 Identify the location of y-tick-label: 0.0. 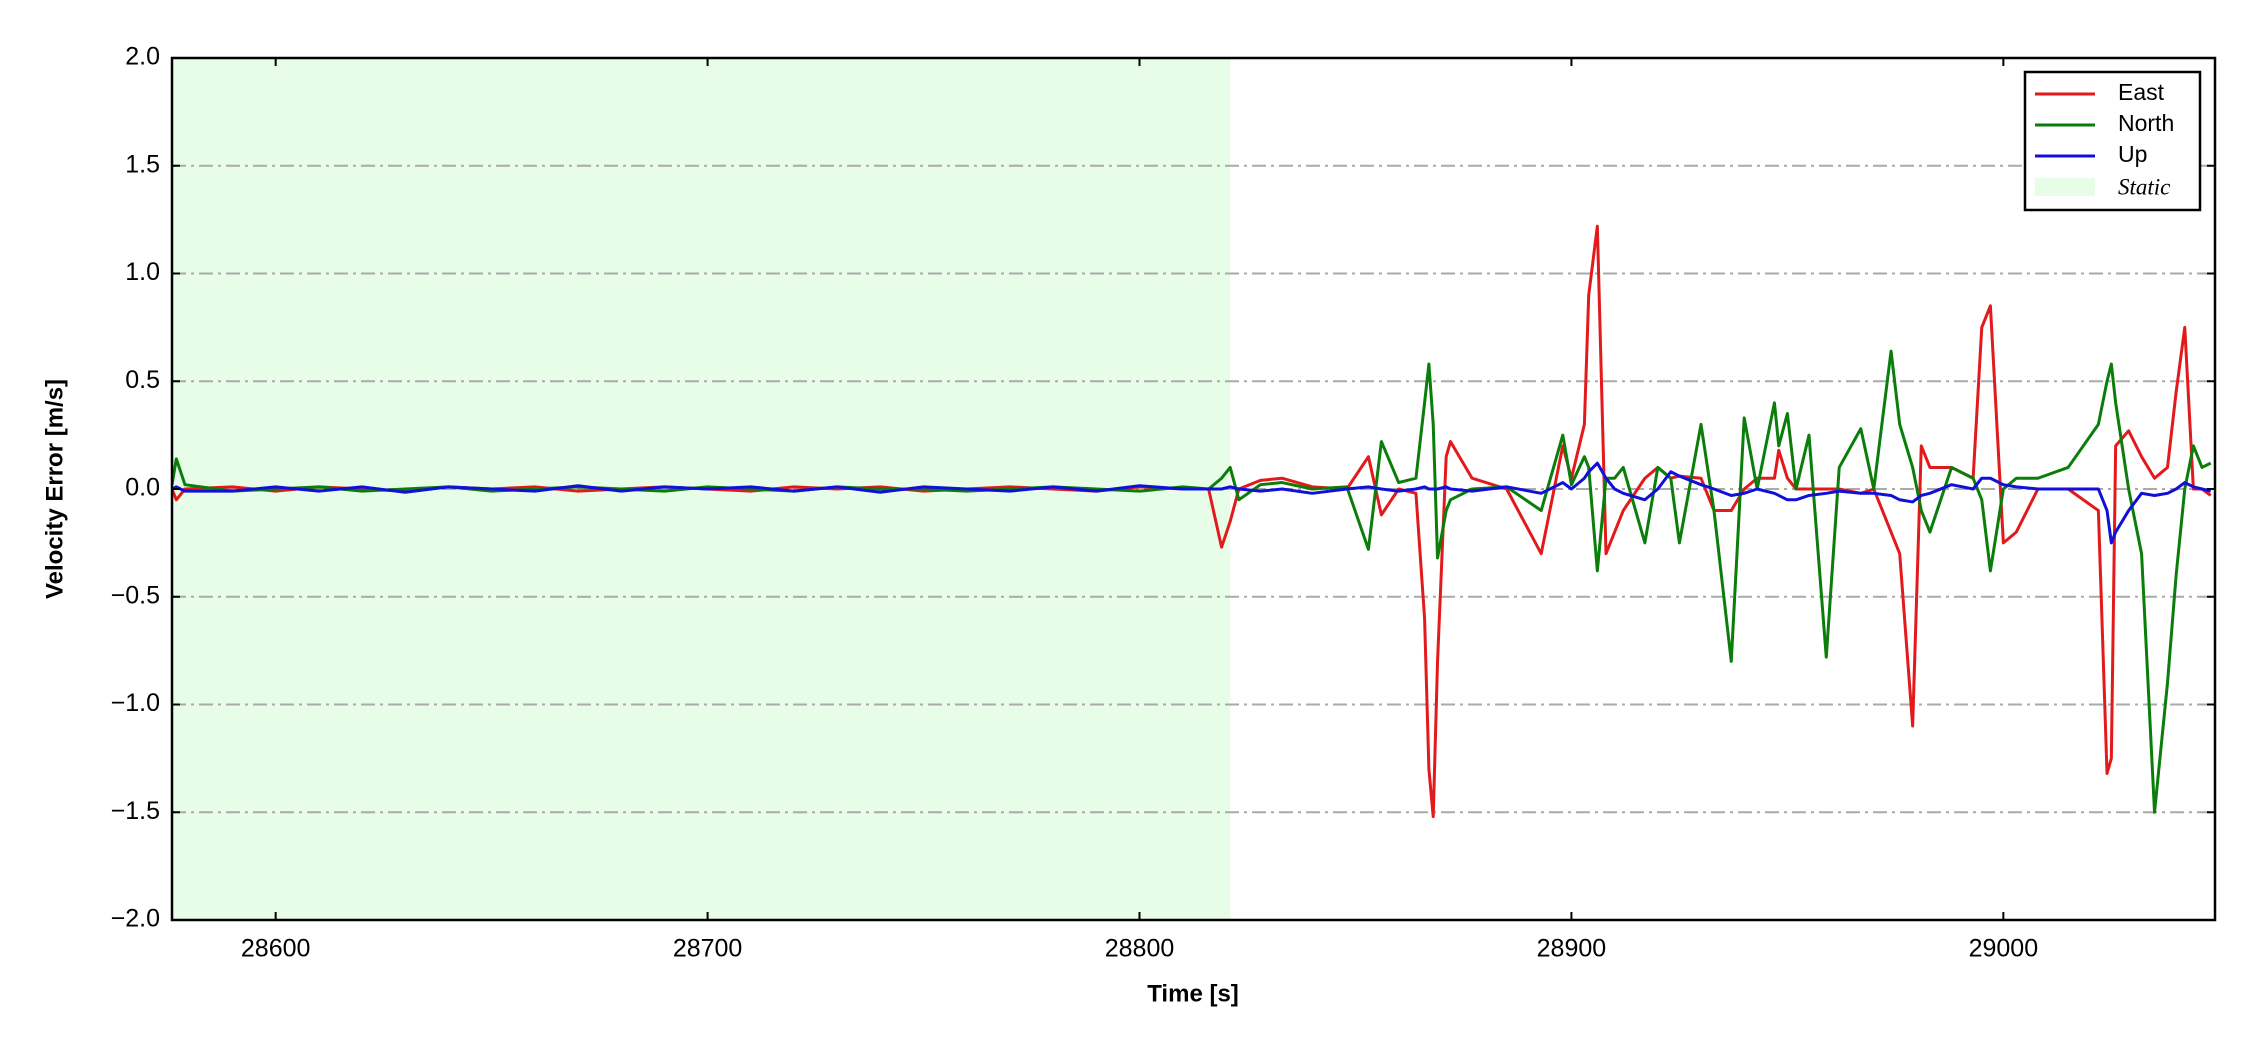
(142, 488).